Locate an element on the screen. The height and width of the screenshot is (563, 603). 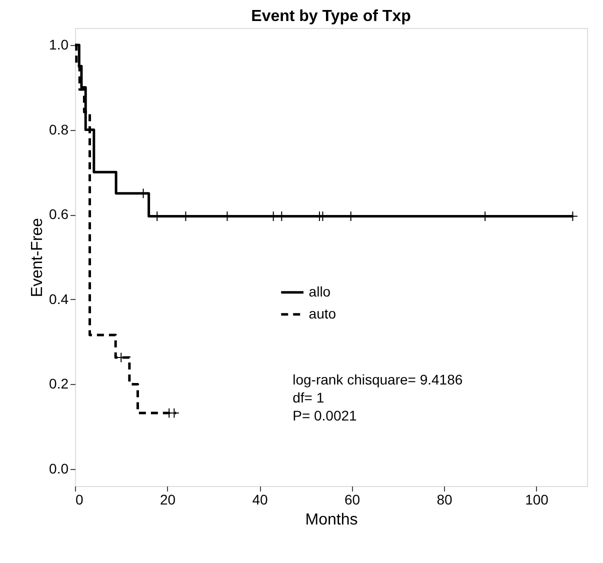
y-tick-label: 0.4 is located at coordinates (59, 298).